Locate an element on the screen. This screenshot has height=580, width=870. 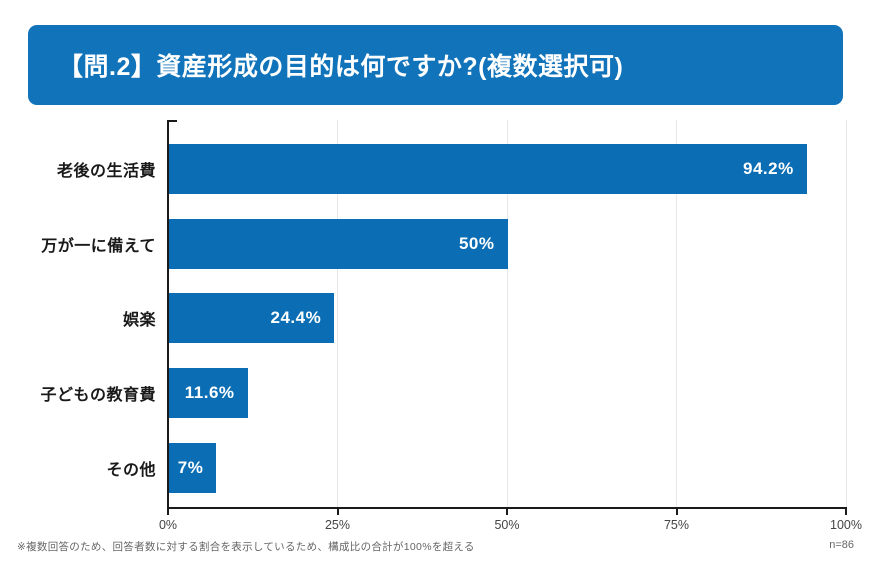
bar-track: 24.4% is located at coordinates (507, 318).